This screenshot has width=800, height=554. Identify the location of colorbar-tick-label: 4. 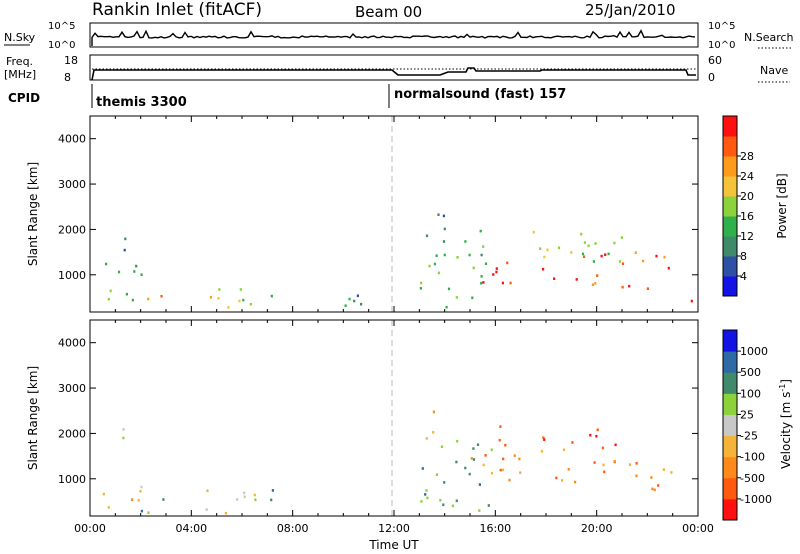
(743, 276).